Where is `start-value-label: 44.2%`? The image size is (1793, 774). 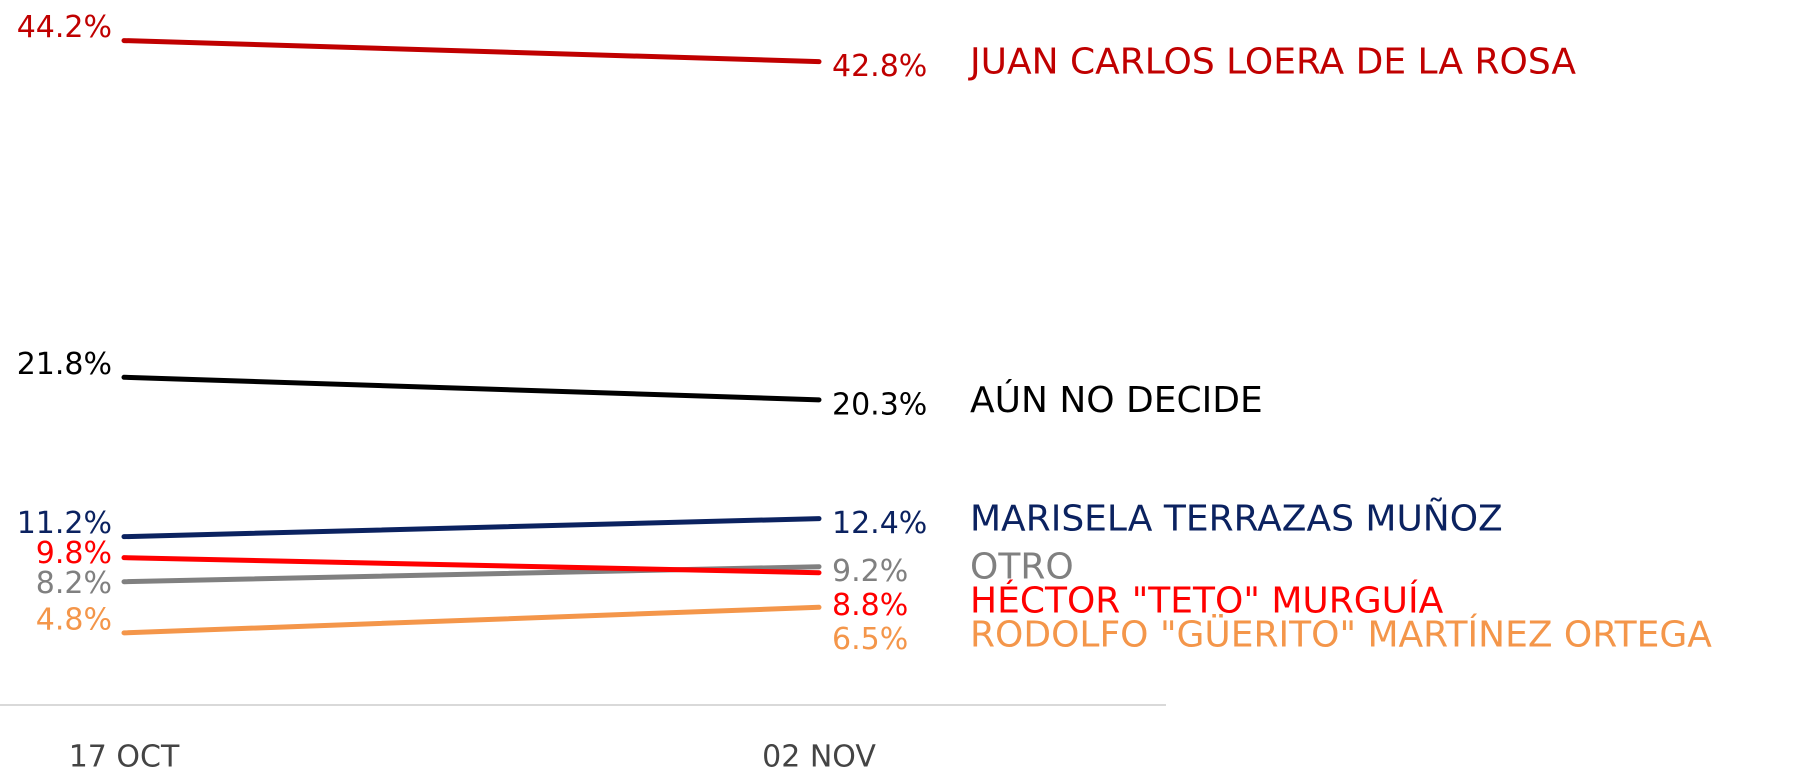 start-value-label: 44.2% is located at coordinates (64, 27).